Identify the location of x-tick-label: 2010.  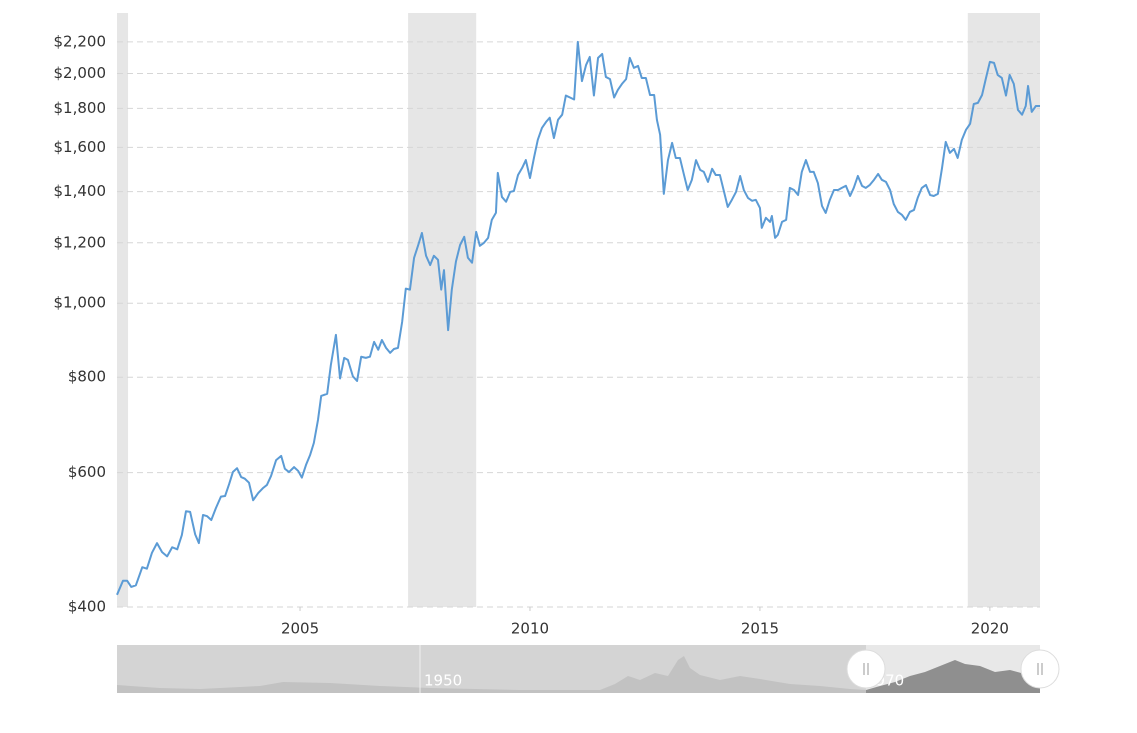
(530, 629).